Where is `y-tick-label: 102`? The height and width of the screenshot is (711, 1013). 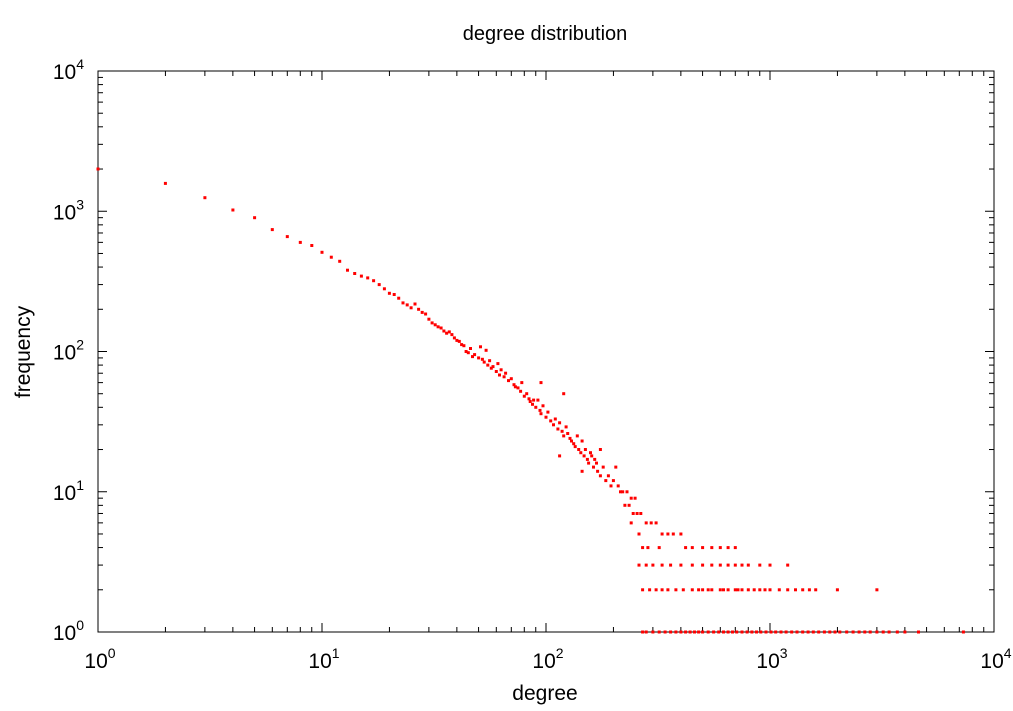 y-tick-label: 102 is located at coordinates (68, 351).